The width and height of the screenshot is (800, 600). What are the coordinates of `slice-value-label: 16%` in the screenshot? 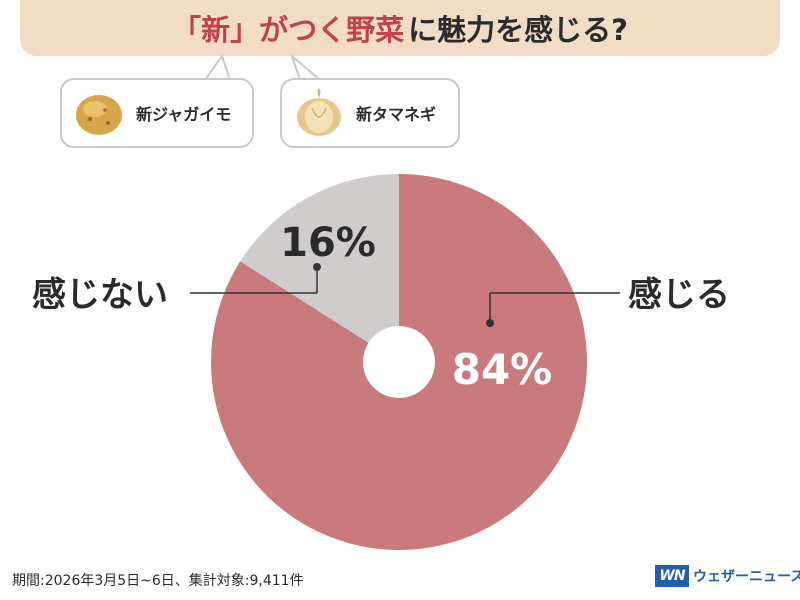 It's located at (328, 243).